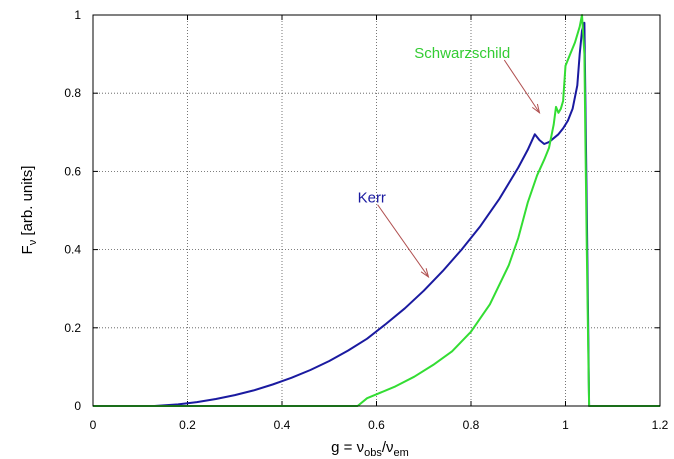 The width and height of the screenshot is (674, 459). I want to click on x-tick-label: 0.8, so click(471, 425).